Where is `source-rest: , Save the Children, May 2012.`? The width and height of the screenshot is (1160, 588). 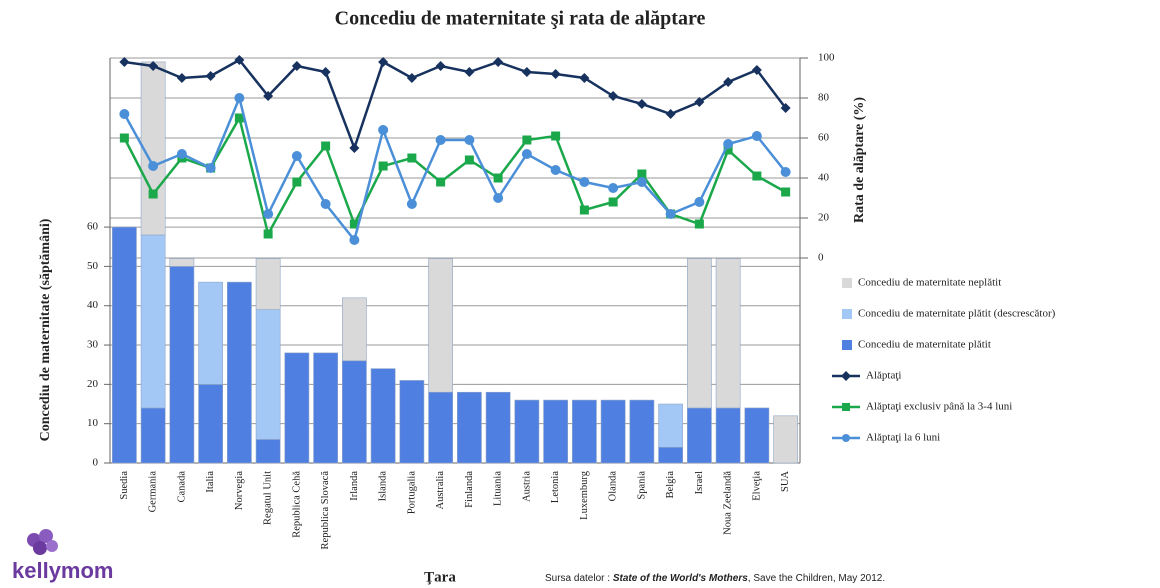
source-rest: , Save the Children, May 2012. is located at coordinates (816, 578).